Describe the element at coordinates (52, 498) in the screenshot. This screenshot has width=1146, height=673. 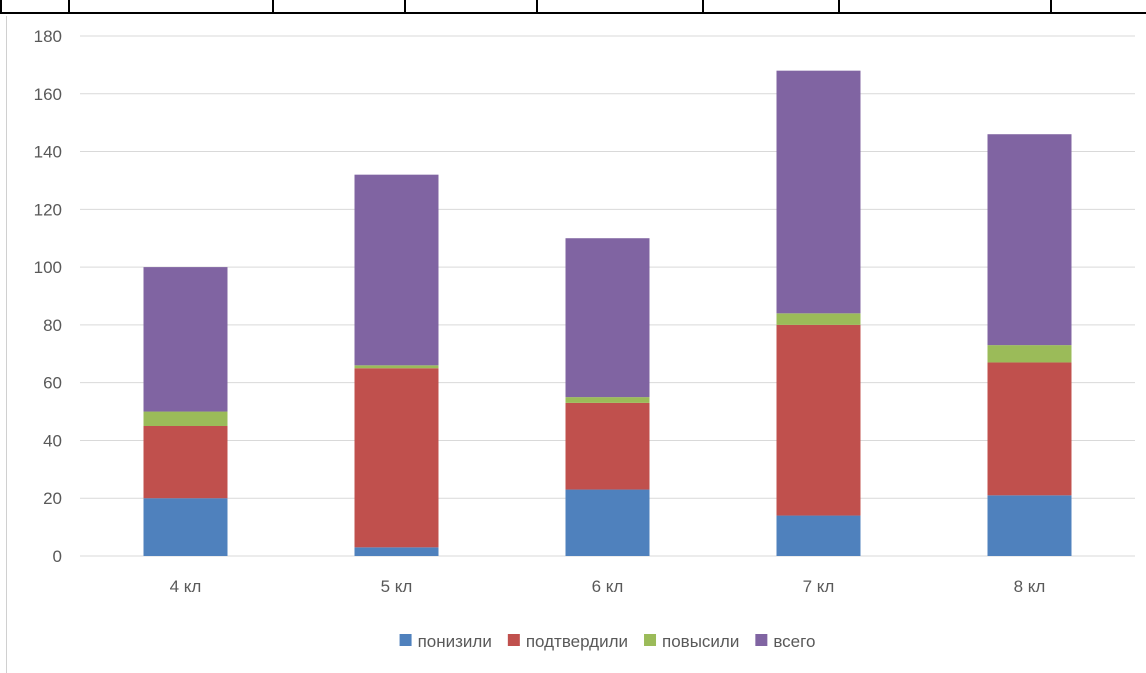
I see `y-tick-label: 20` at that location.